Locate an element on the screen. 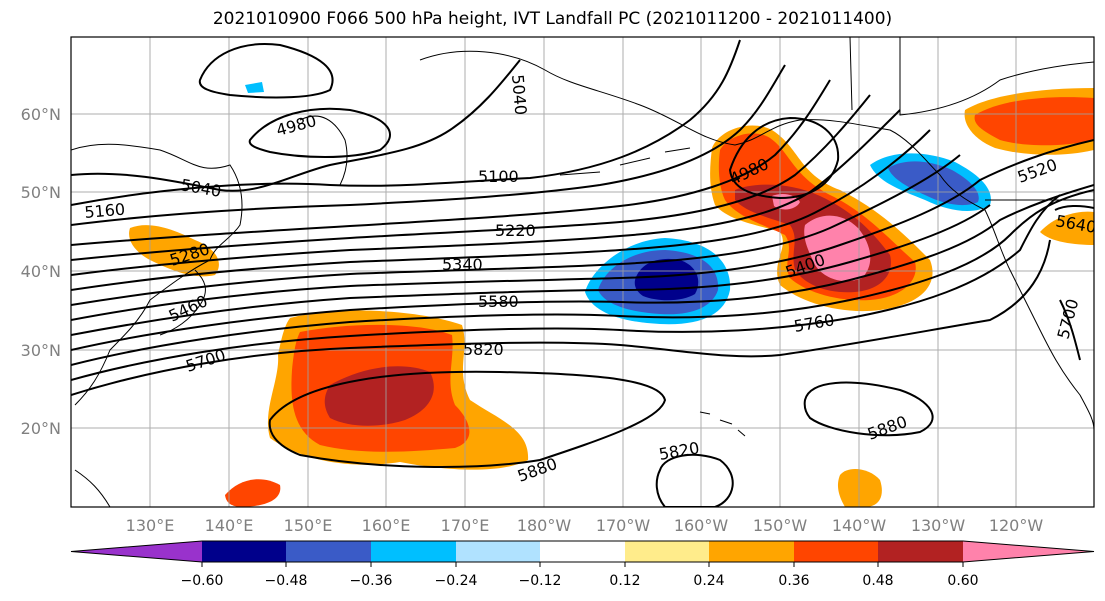 This screenshot has height=601, width=1105. colorbar-tick-label: 0.60 is located at coordinates (962, 581).